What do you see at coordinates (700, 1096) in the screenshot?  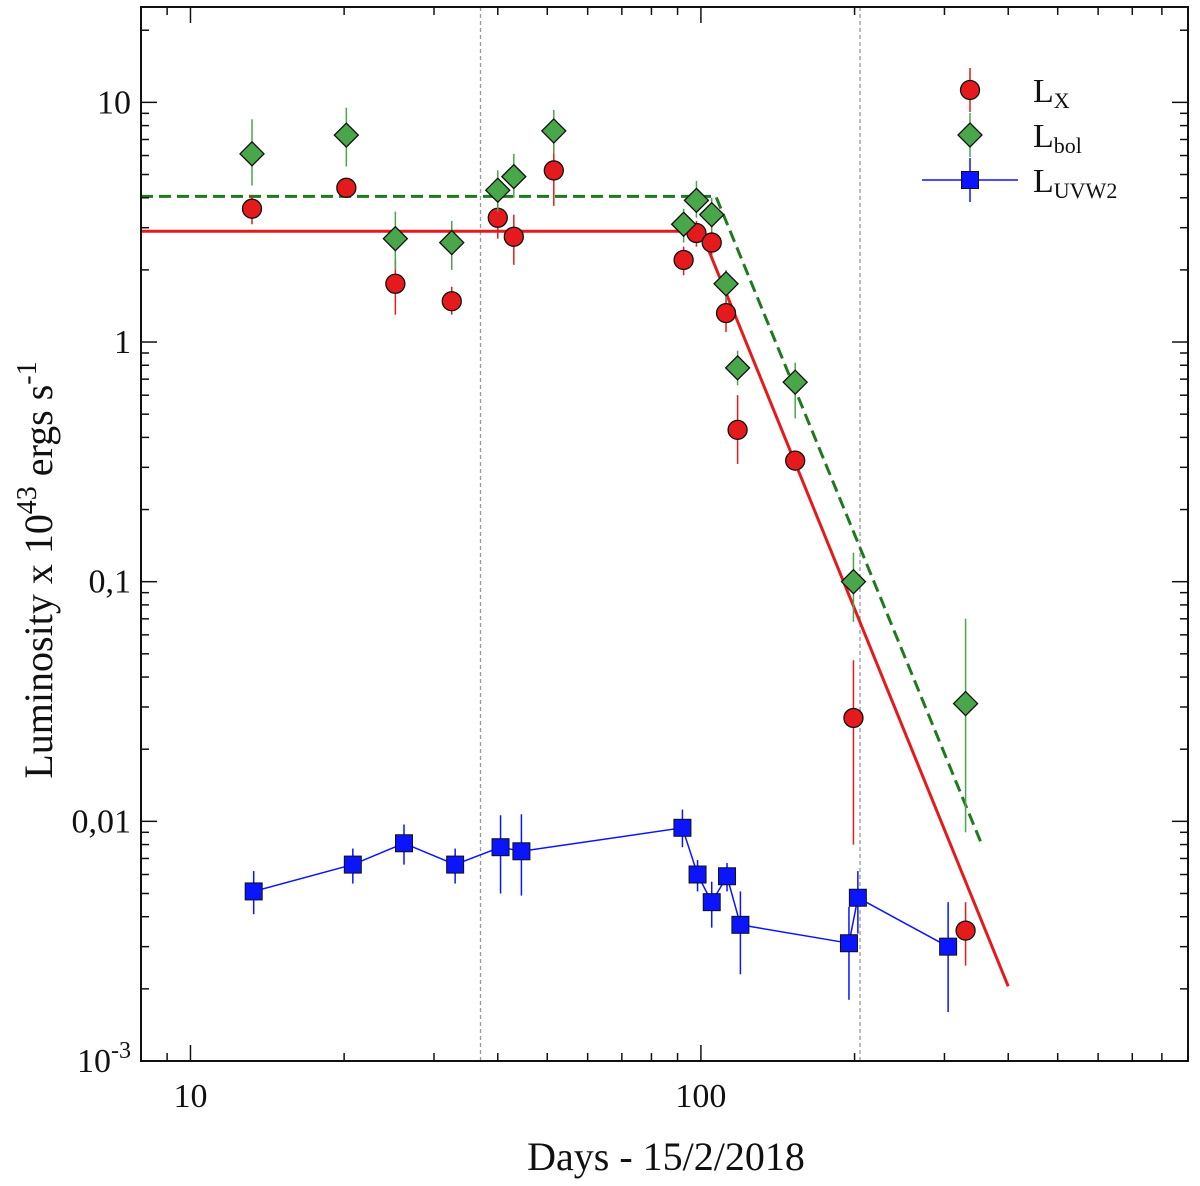 I see `x-tick-label: 100` at bounding box center [700, 1096].